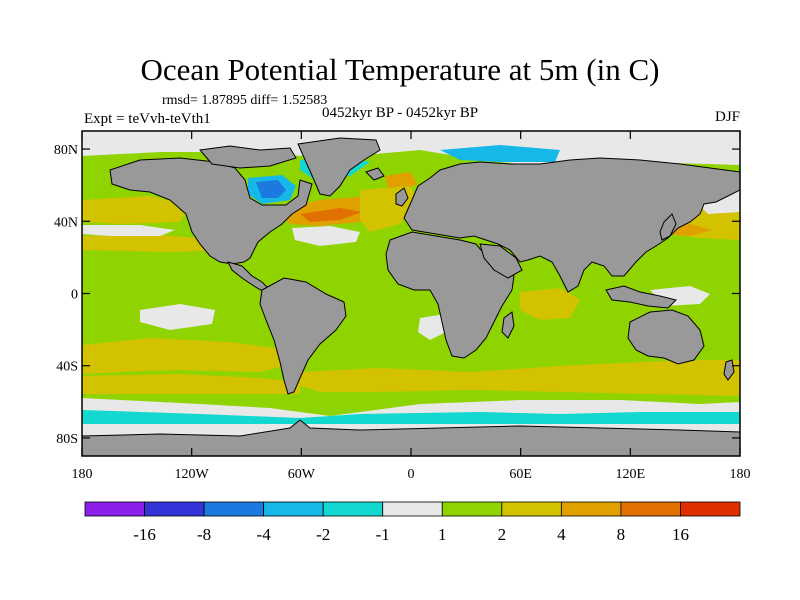 This screenshot has height=600, width=800. I want to click on land-greenland, so click(339, 167).